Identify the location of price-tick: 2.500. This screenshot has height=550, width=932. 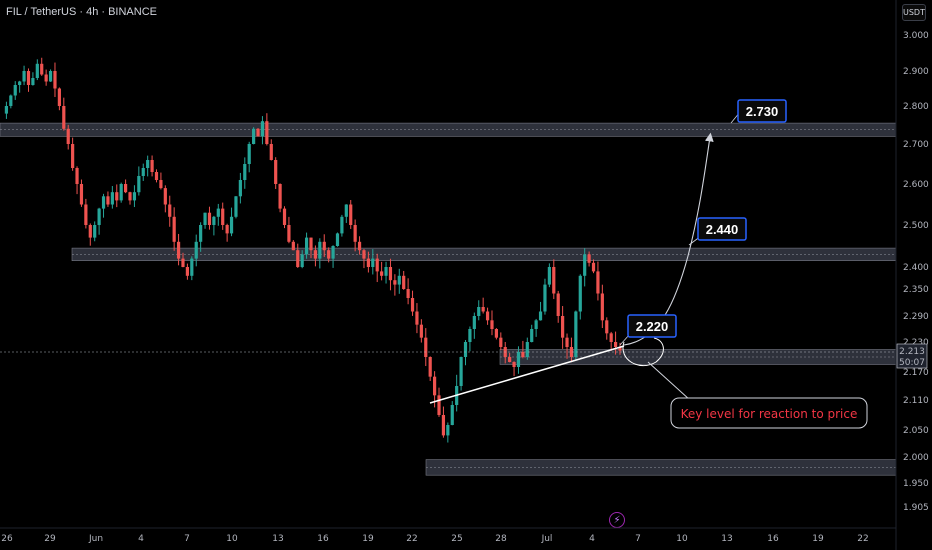
(916, 226).